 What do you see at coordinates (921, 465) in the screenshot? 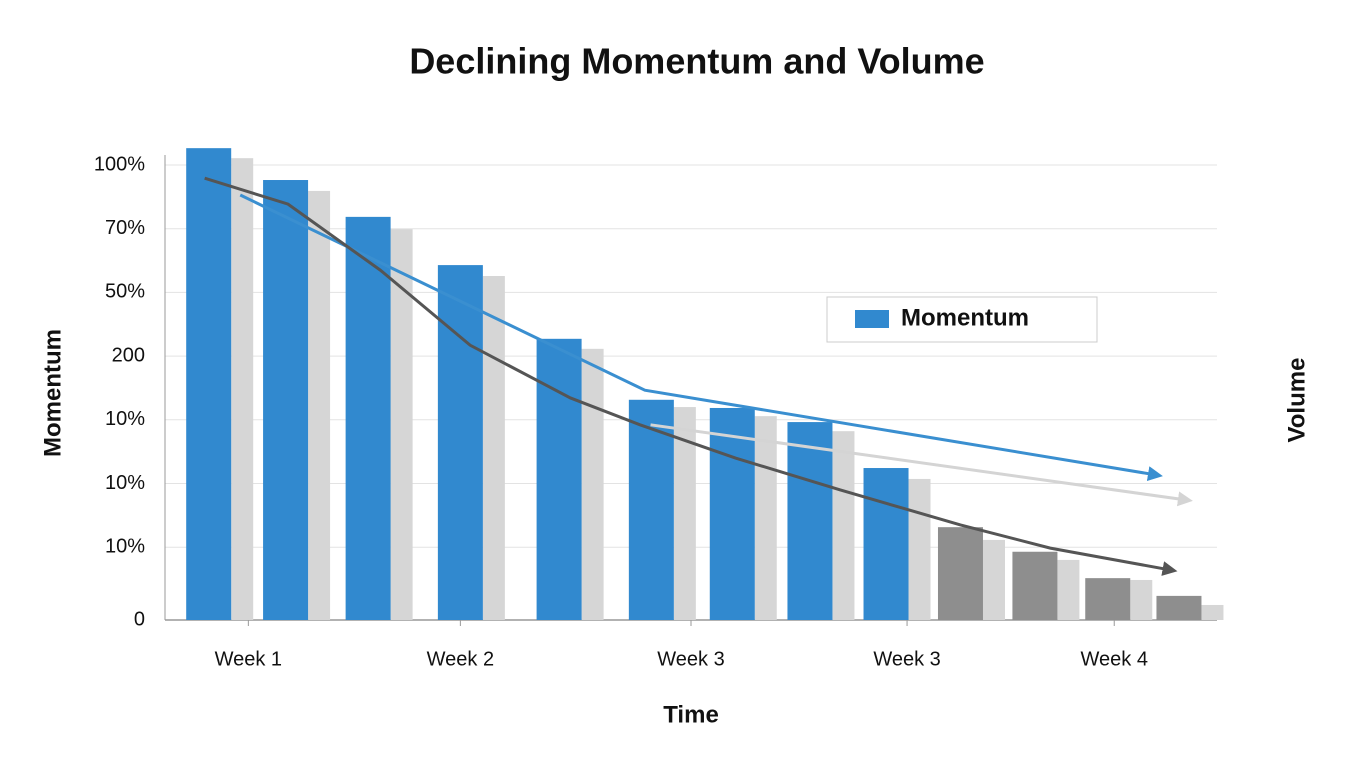
I see `trend-line` at bounding box center [921, 465].